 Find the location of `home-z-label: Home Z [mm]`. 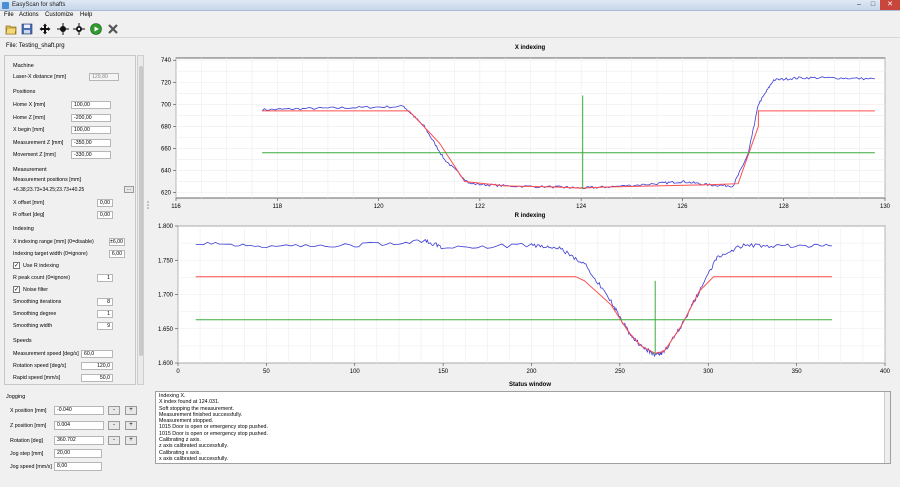

home-z-label: Home Z [mm] is located at coordinates (29, 118).